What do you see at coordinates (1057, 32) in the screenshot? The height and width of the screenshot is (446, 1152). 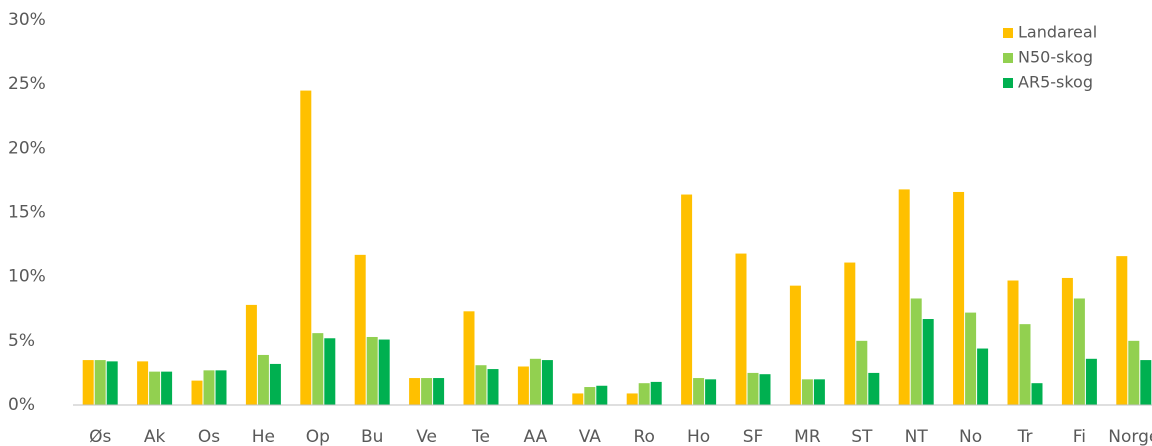 I see `legend-label: Landareal` at bounding box center [1057, 32].